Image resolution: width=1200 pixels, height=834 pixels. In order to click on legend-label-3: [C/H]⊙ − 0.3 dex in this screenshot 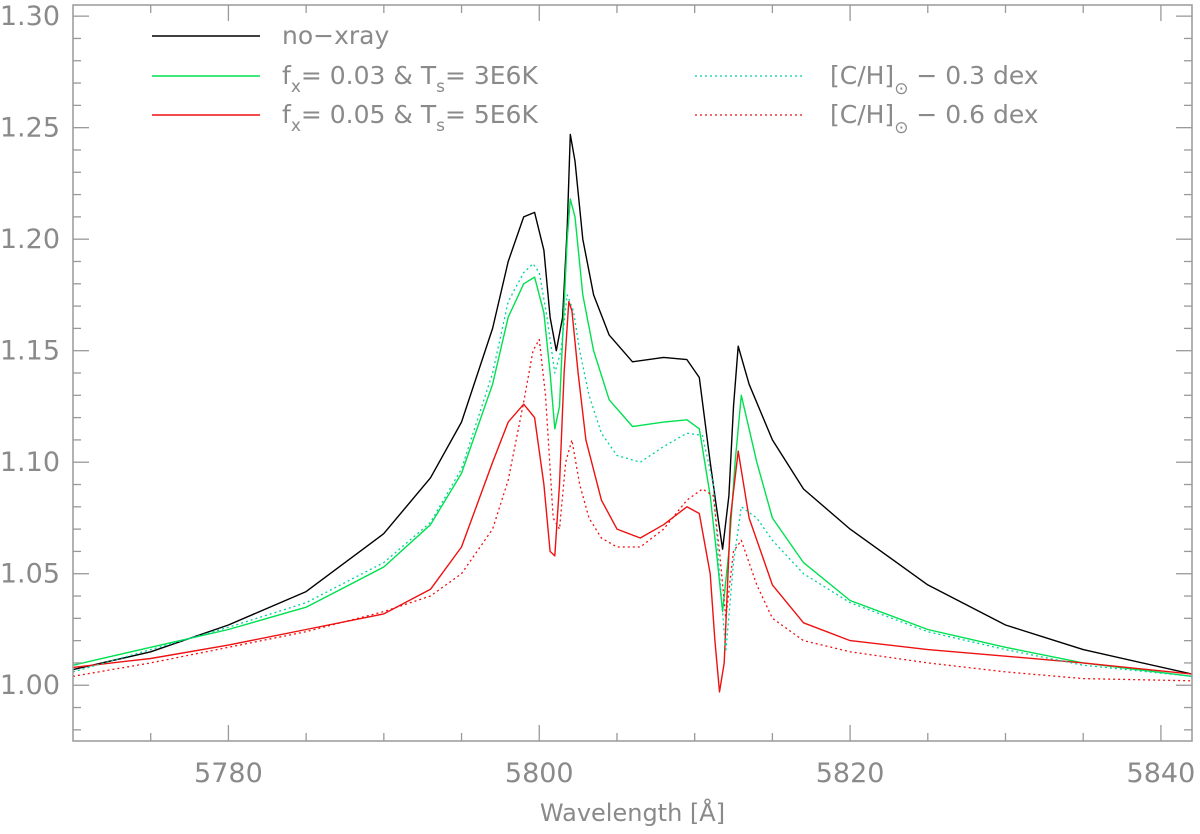, I will do `click(934, 80)`.